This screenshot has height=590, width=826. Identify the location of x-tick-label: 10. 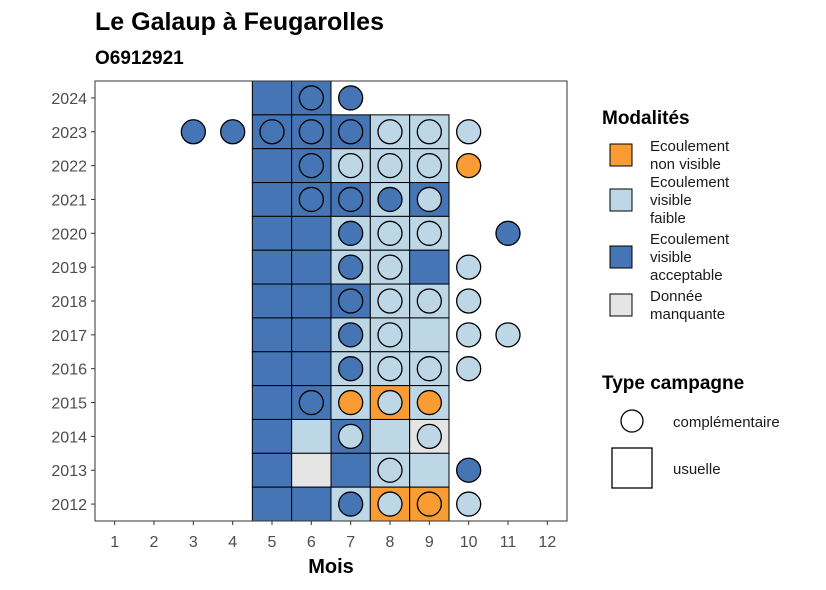
(469, 542).